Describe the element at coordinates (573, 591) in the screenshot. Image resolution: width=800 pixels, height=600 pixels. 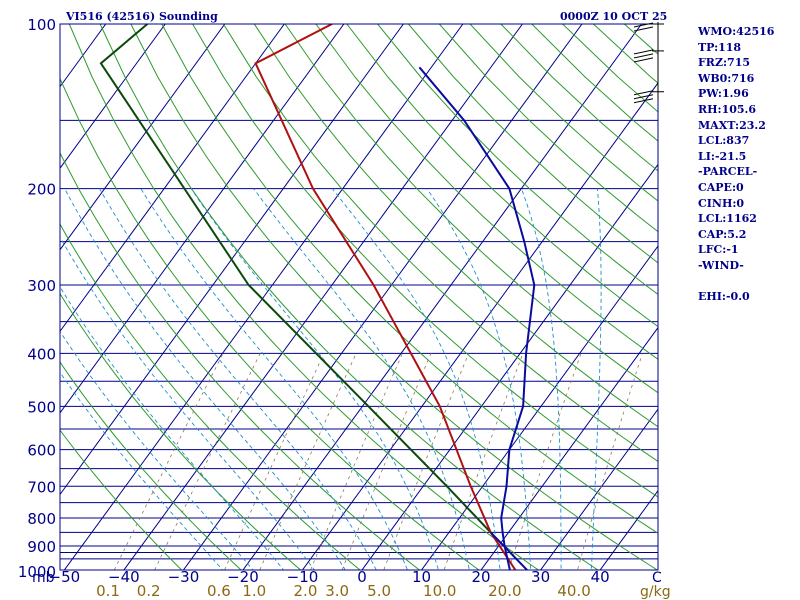
I see `mixing-ratio-tick-label: 40.0` at that location.